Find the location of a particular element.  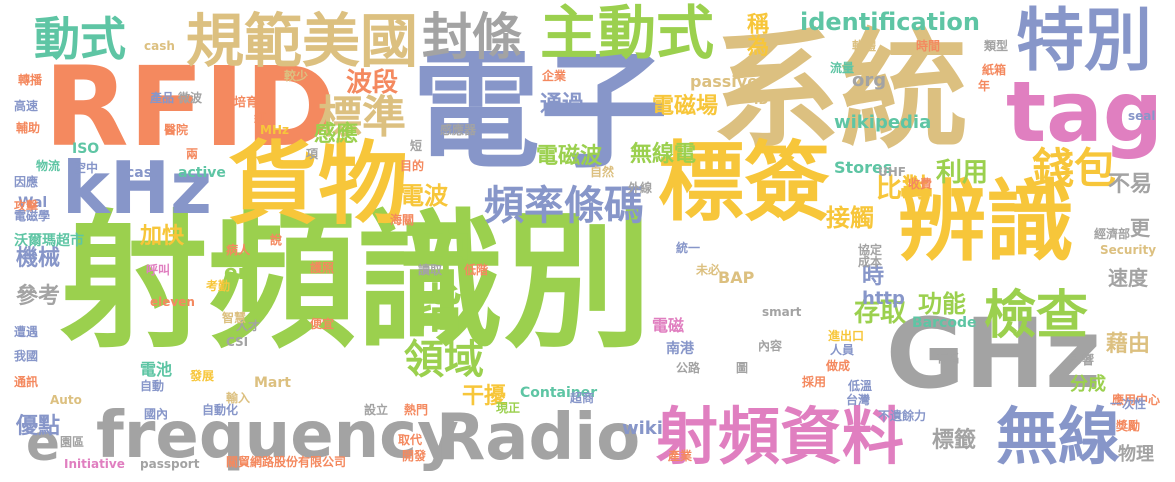

word: 自動 is located at coordinates (152, 386).